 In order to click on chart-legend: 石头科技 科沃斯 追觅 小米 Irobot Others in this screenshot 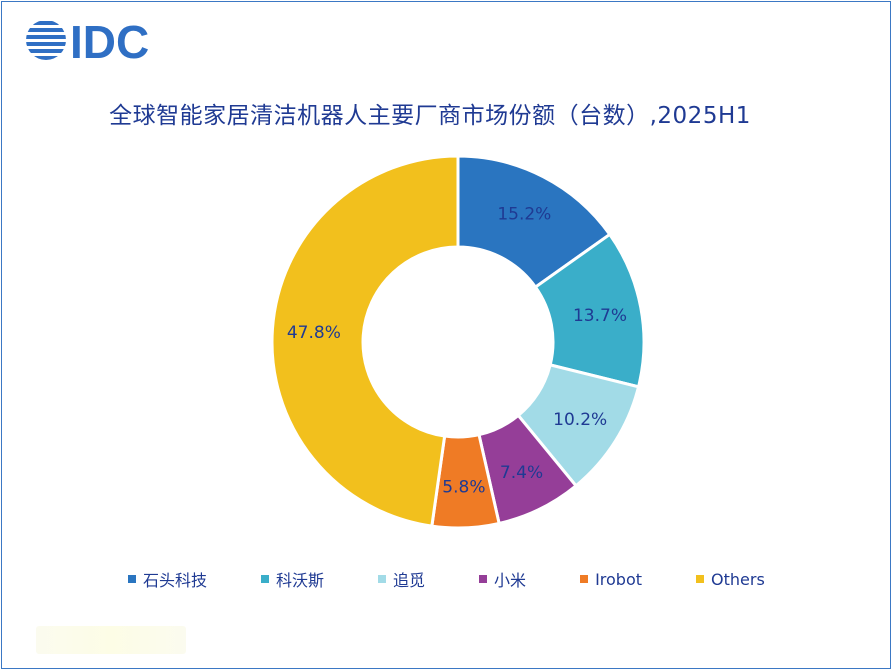, I will do `click(478, 579)`.